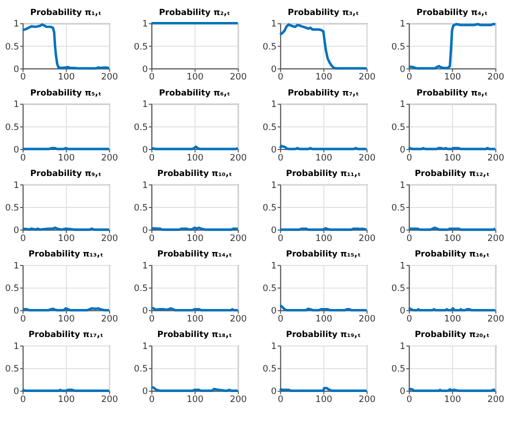 The width and height of the screenshot is (513, 448). I want to click on chart-title: Probability π₁₄,ₜ, so click(194, 253).